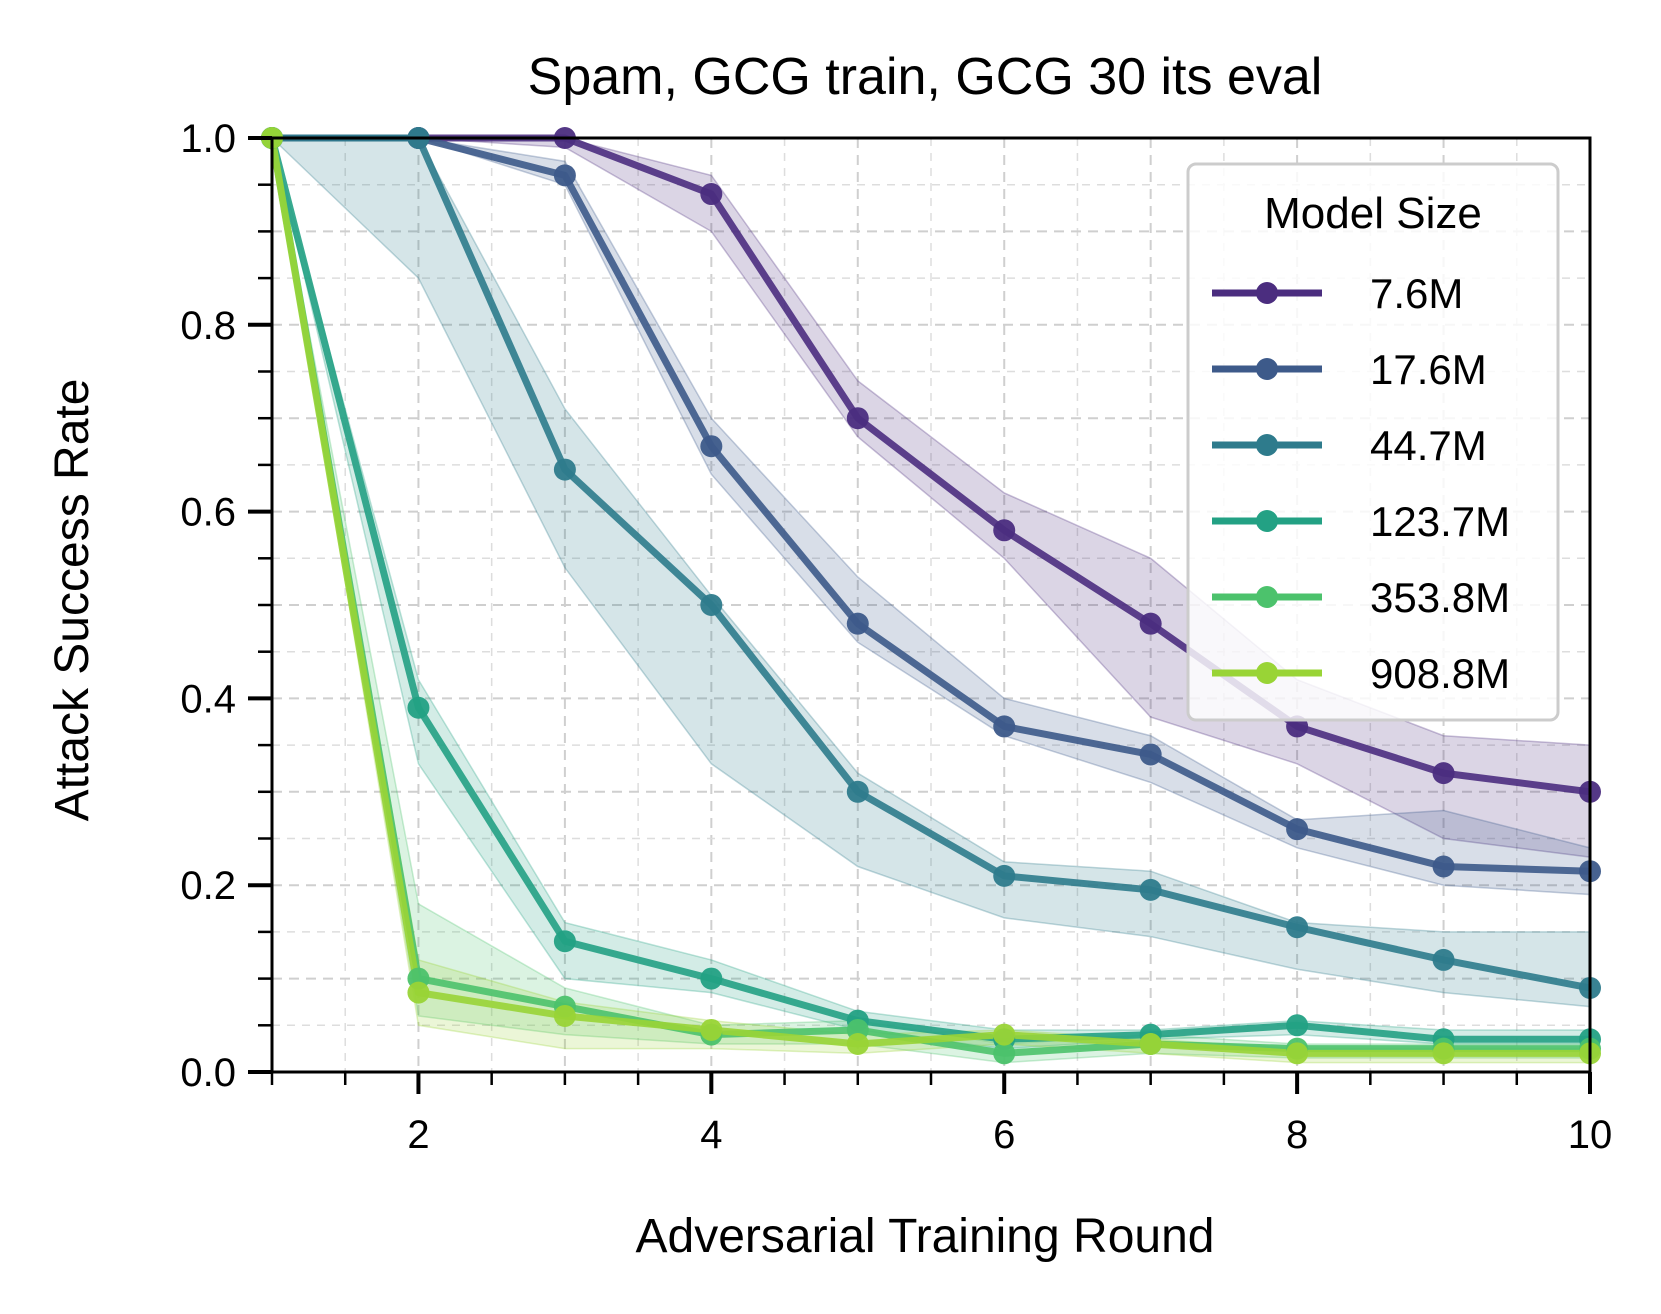 The width and height of the screenshot is (1661, 1314). What do you see at coordinates (1590, 1135) in the screenshot?
I see `x-tick-label: 10` at bounding box center [1590, 1135].